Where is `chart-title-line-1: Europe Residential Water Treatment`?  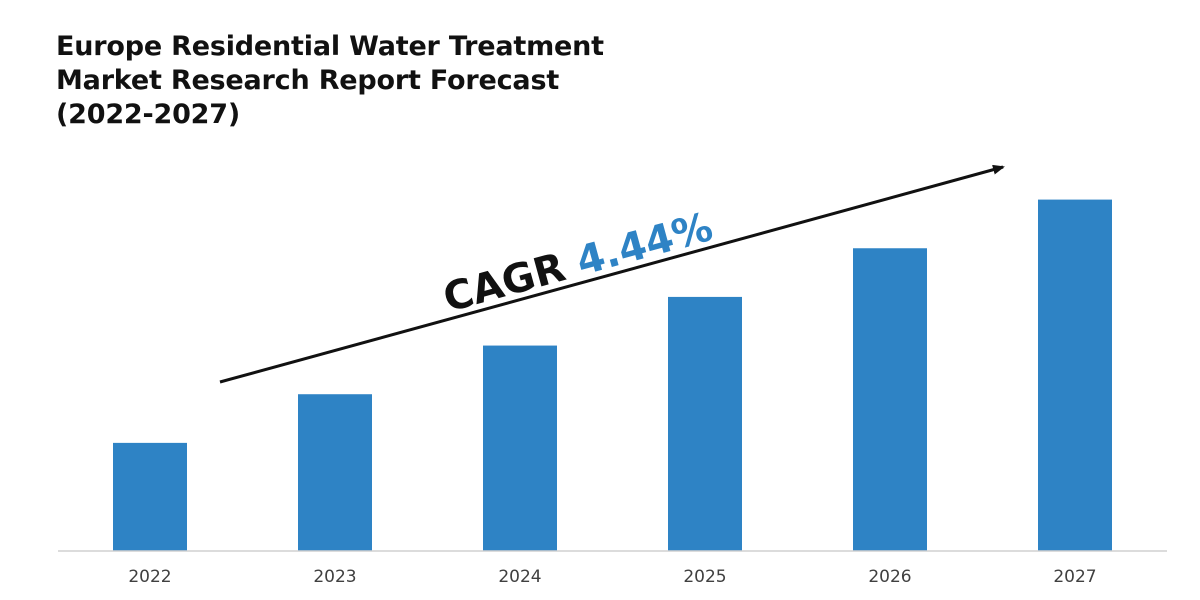 chart-title-line-1: Europe Residential Water Treatment is located at coordinates (330, 46).